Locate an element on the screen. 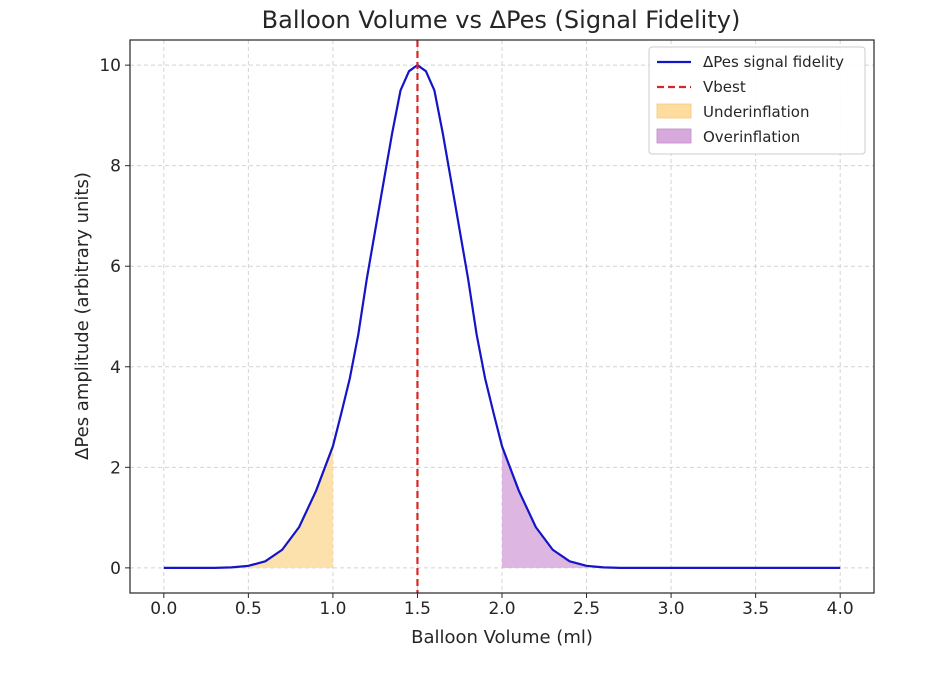  legend-label-overinflation: Overinflation is located at coordinates (751, 137).